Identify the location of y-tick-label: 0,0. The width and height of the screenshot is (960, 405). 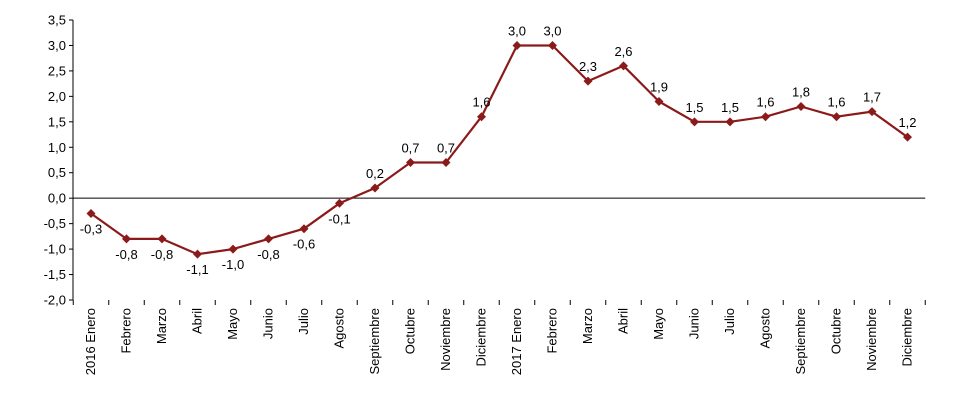
(57, 198).